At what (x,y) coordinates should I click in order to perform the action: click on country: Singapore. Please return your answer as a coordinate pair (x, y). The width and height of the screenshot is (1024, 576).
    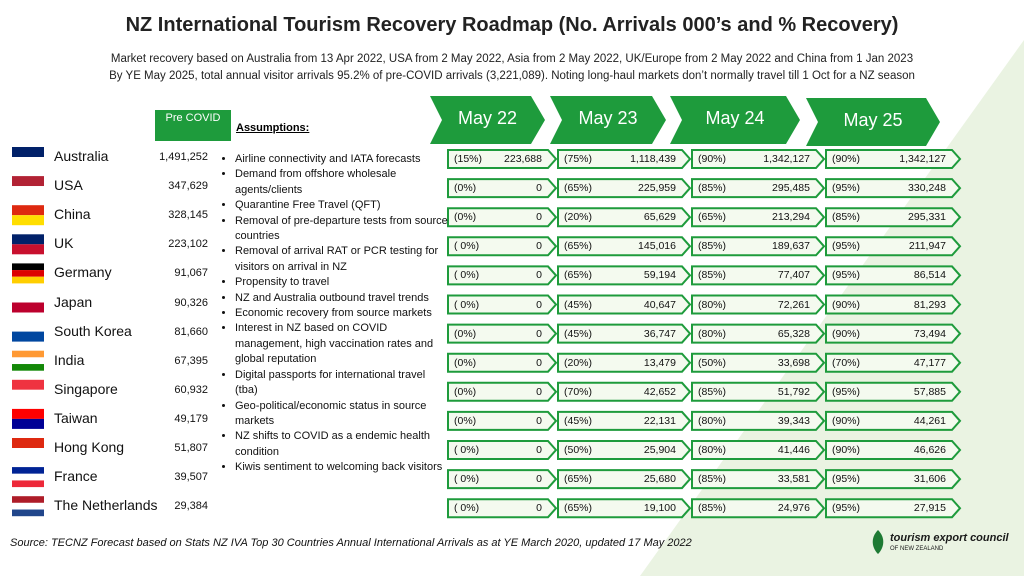
    Looking at the image, I should click on (86, 388).